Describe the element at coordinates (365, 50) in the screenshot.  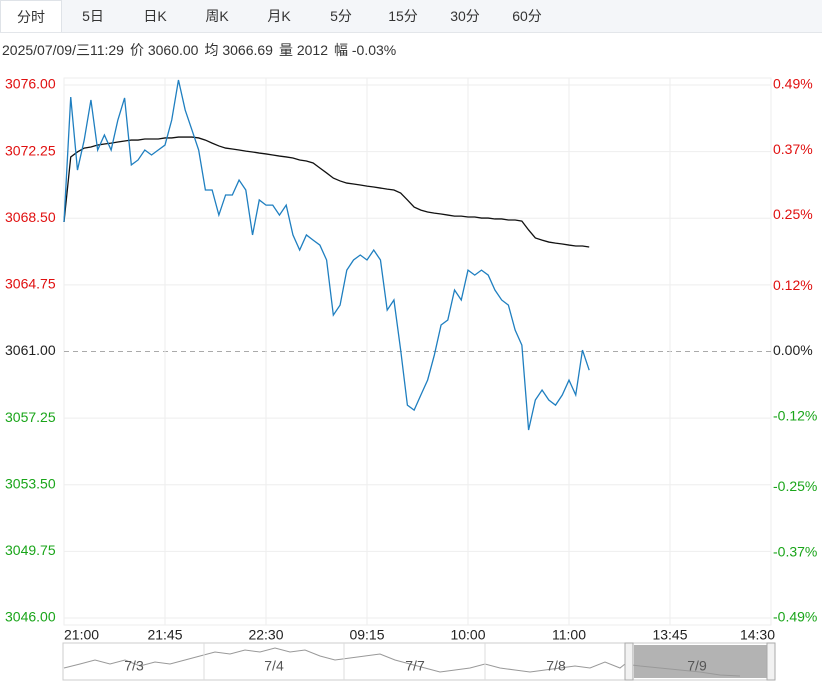
I see `info-item: 幅 -0.03%` at that location.